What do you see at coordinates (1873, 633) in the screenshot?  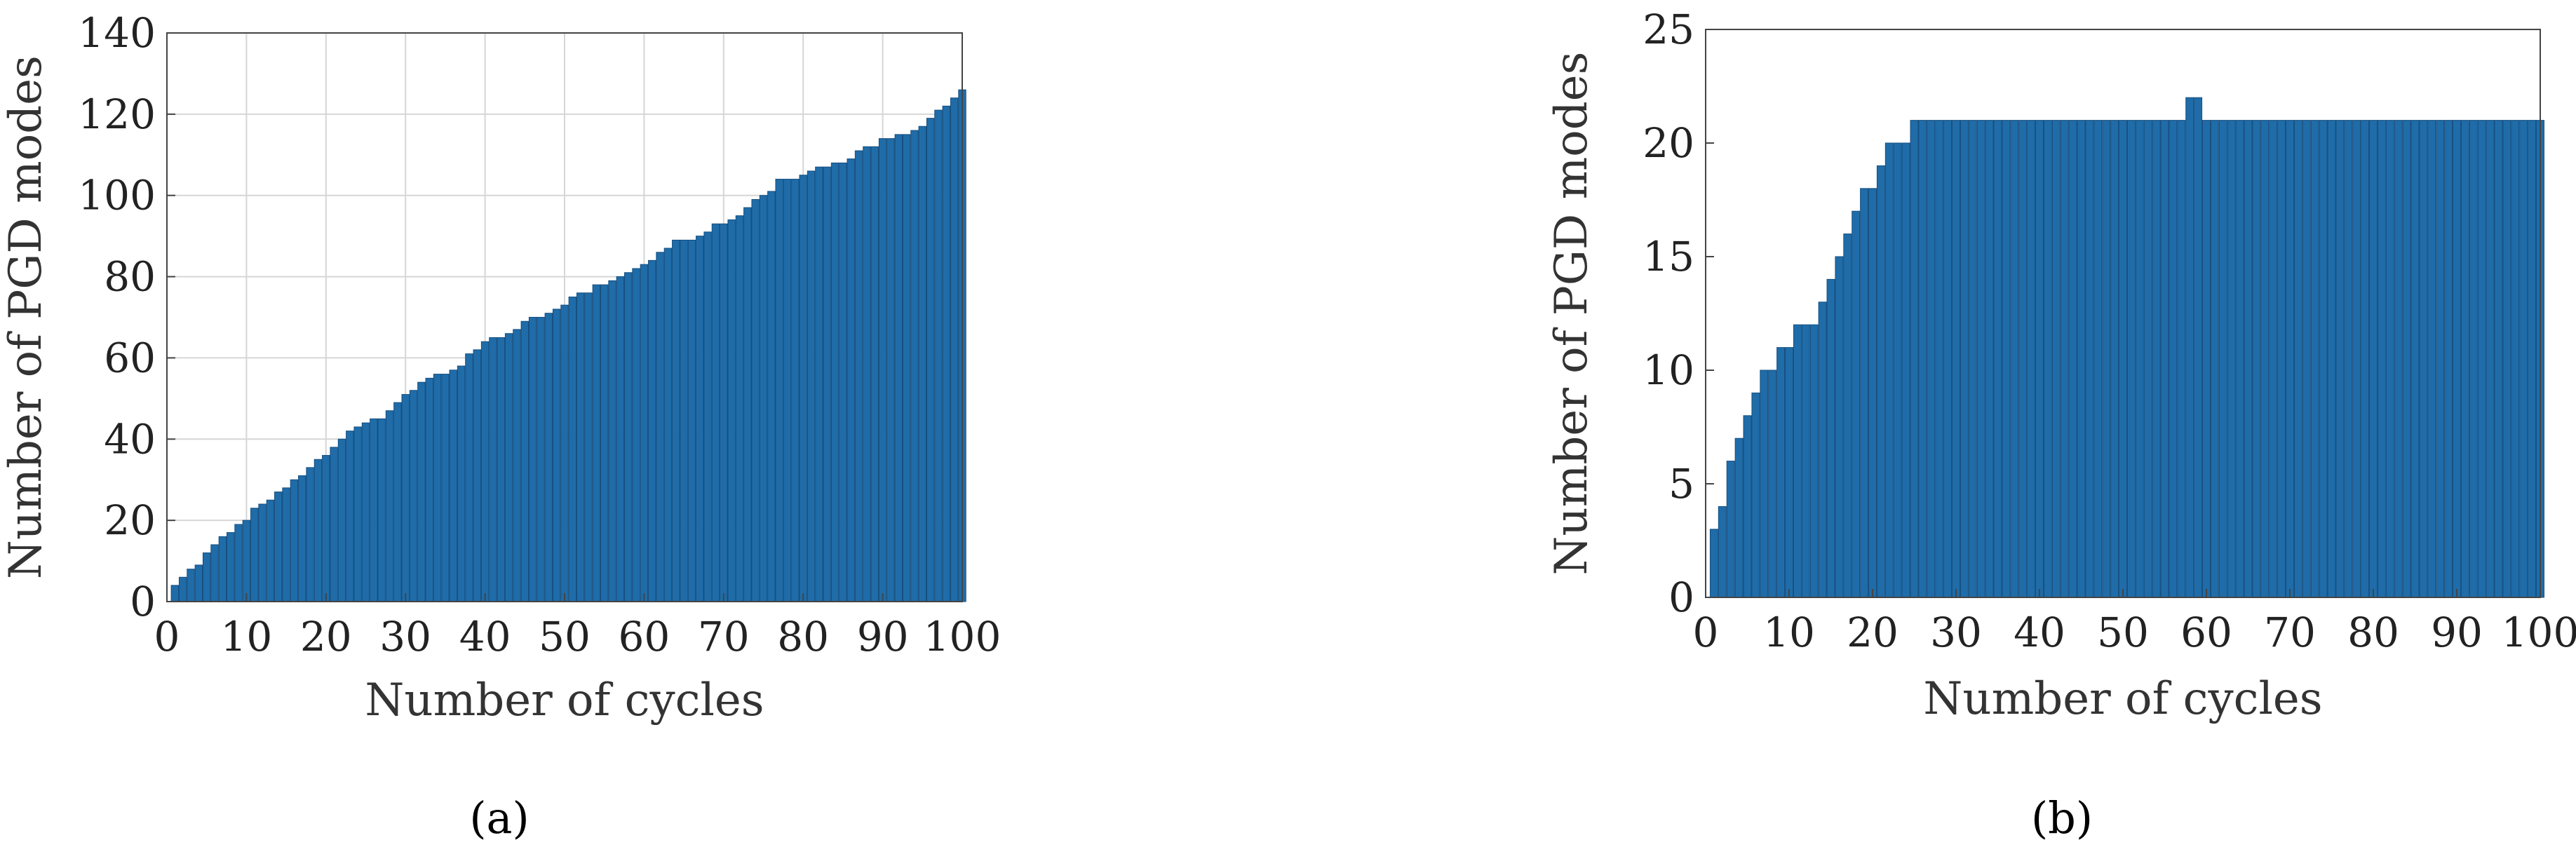 I see `x-tick-label: 20` at bounding box center [1873, 633].